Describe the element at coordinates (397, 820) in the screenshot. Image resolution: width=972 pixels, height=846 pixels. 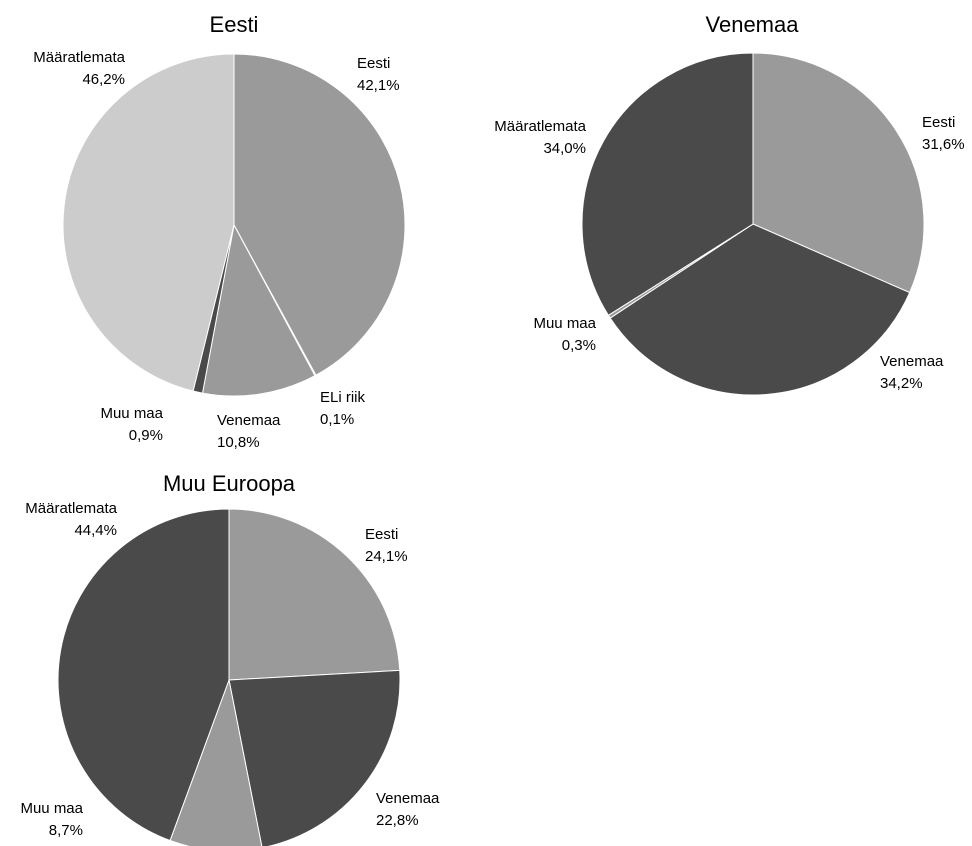
I see `slice-value: 22,8%` at that location.